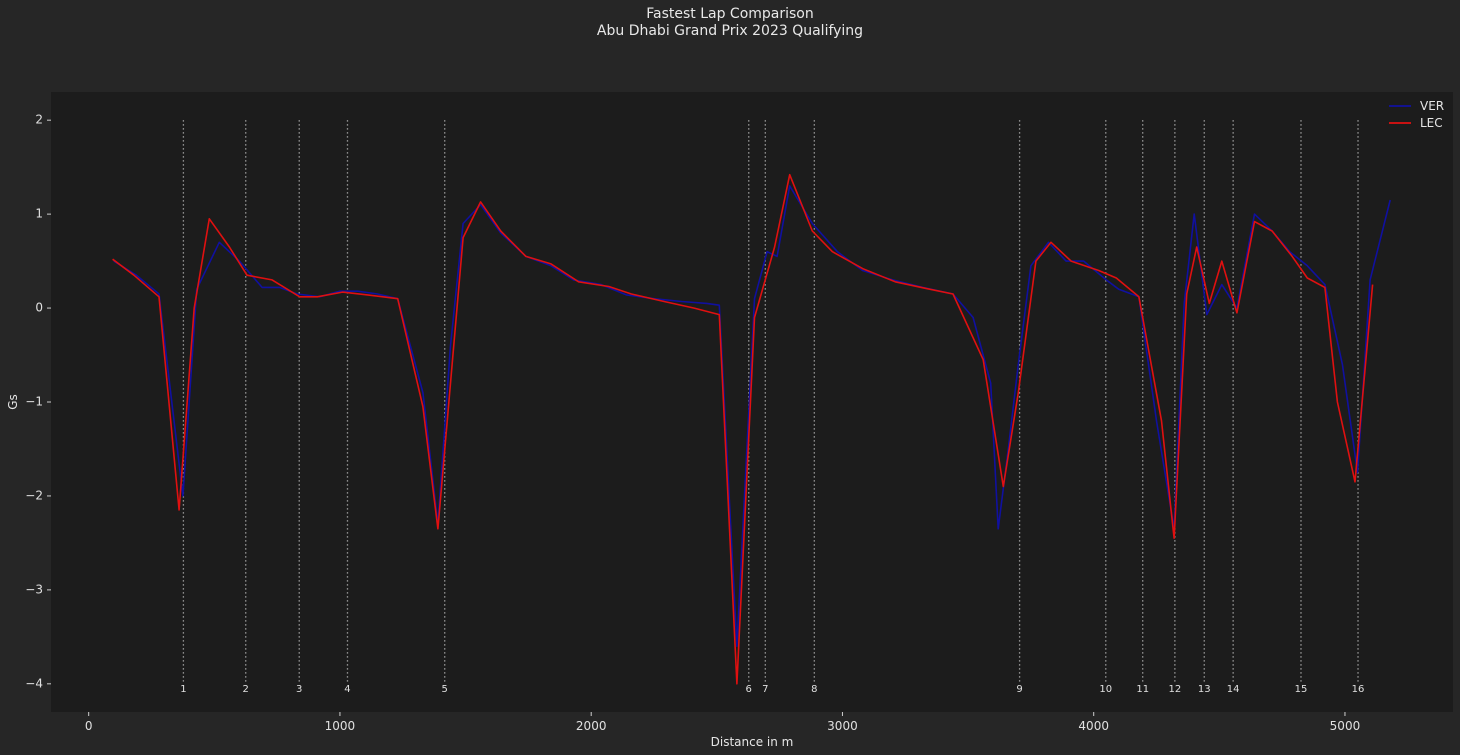 This screenshot has height=755, width=1460. What do you see at coordinates (752, 742) in the screenshot?
I see `x-axis-label: Distance in m` at bounding box center [752, 742].